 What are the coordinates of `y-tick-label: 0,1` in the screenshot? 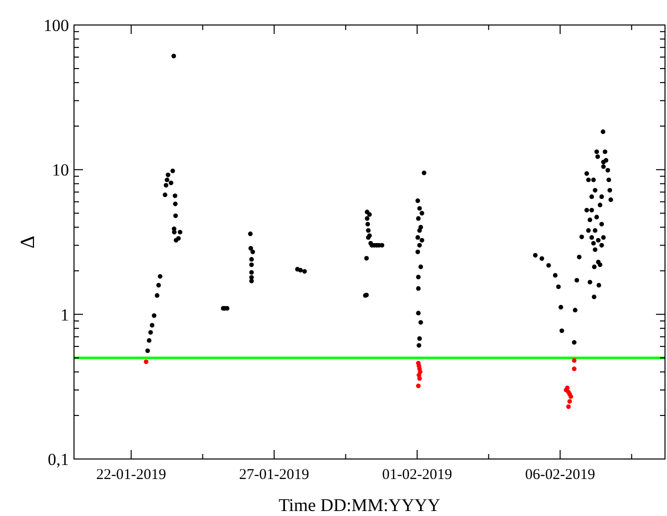 It's located at (58, 459).